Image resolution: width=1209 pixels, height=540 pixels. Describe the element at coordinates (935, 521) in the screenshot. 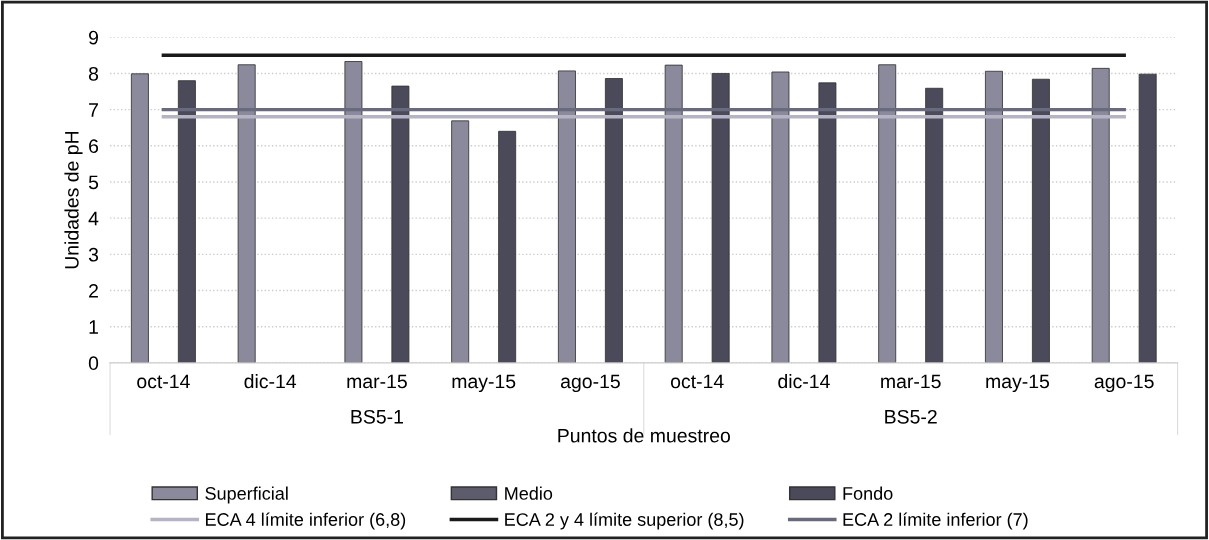

I see `legend-label: ECA 2 límite inferior (7)` at that location.